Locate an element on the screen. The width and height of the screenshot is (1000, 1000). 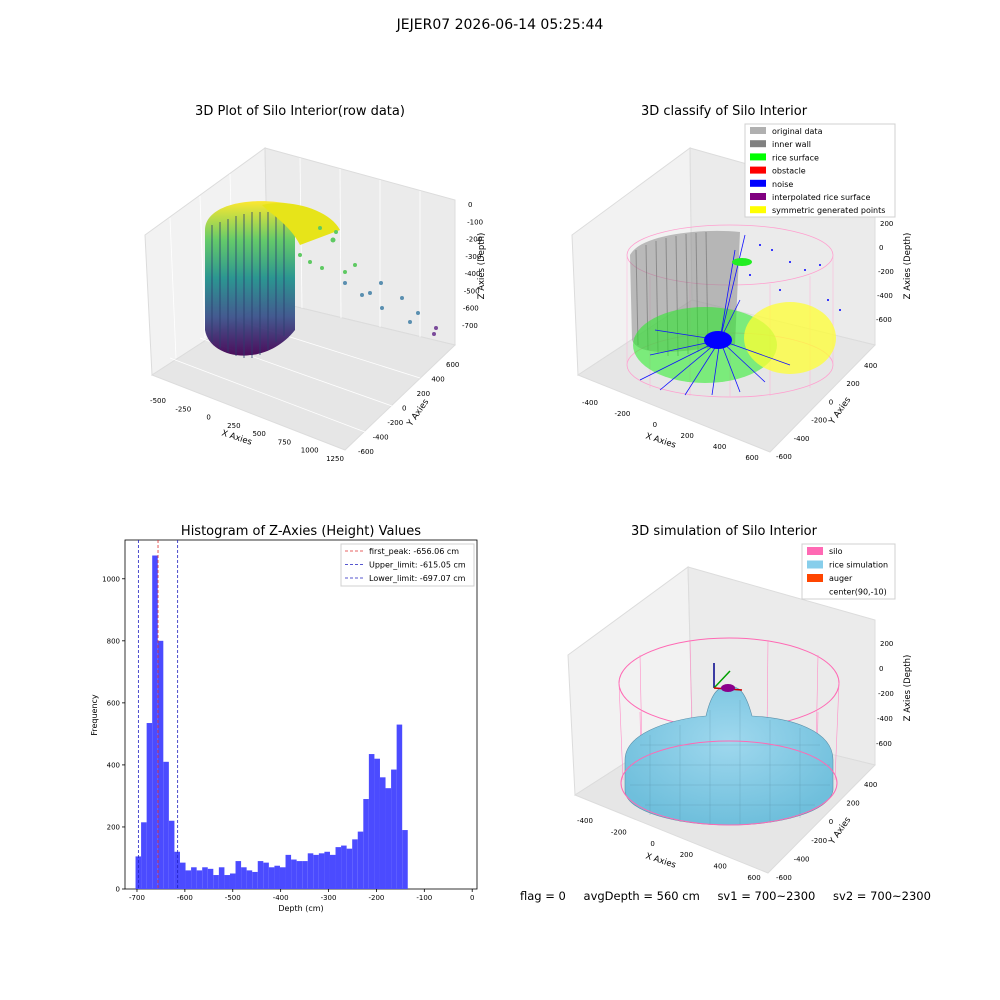
panel2-noise-core is located at coordinates (718, 340).